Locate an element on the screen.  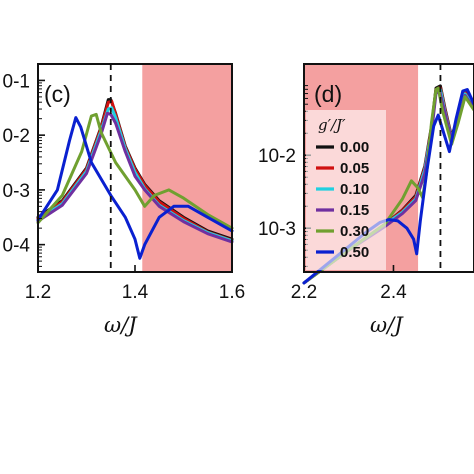
legend-label-1: 0.05 is located at coordinates (354, 168).